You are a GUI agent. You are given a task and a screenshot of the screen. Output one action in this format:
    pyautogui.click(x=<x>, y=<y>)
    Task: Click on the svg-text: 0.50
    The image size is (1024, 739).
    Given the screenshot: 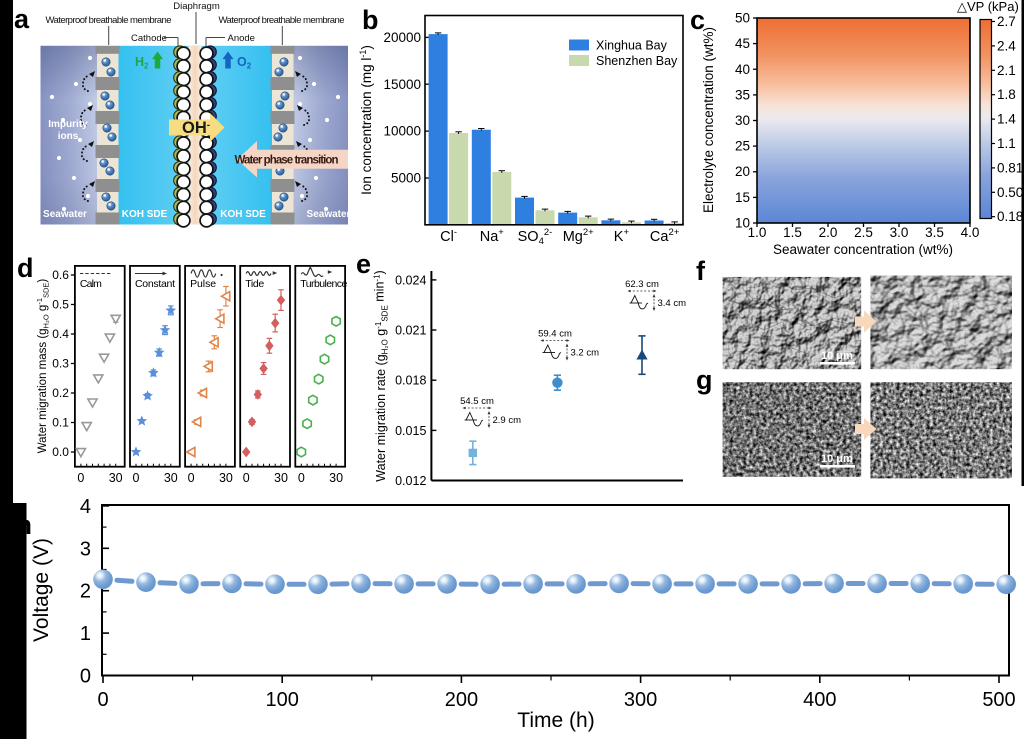 What is the action you would take?
    pyautogui.click(x=1010, y=192)
    